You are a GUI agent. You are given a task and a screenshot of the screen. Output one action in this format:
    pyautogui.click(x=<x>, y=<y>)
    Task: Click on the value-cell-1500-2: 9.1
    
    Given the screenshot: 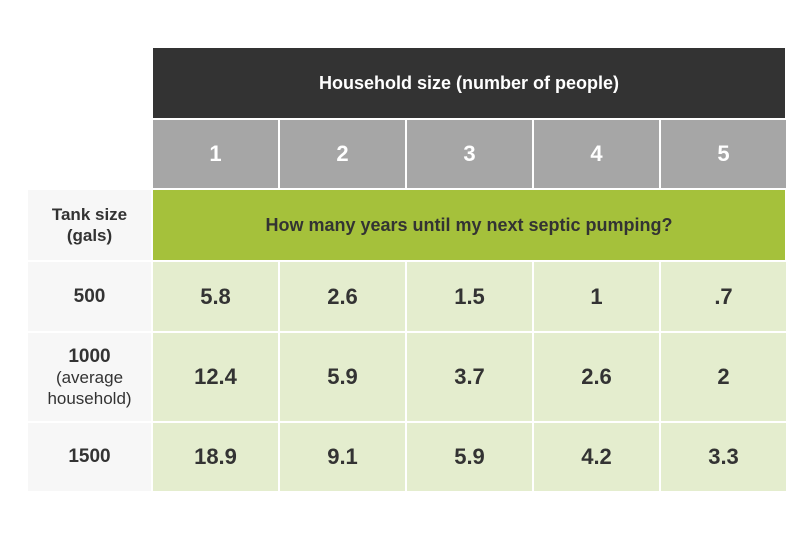 What is the action you would take?
    pyautogui.click(x=342, y=457)
    